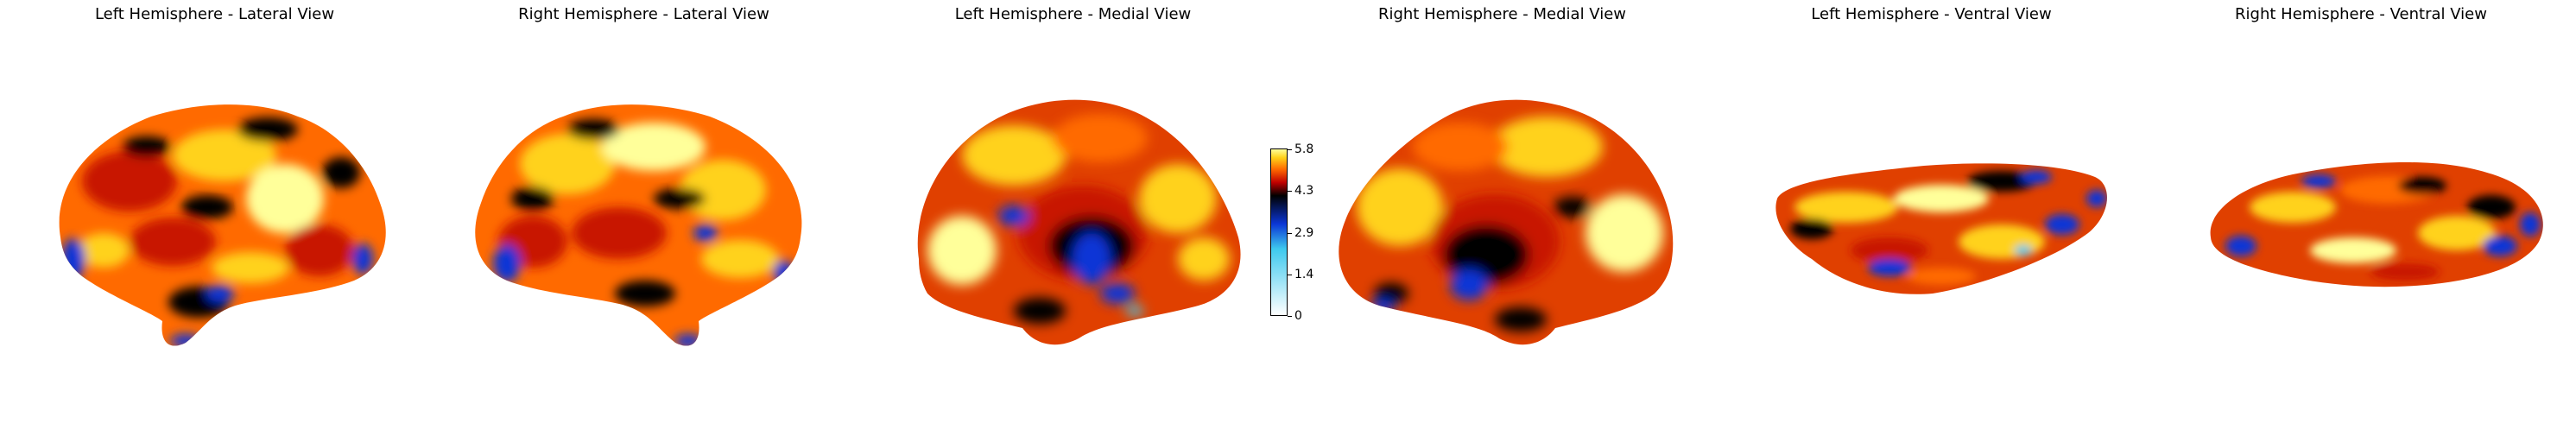  What do you see at coordinates (1279, 232) in the screenshot?
I see `colorbar` at bounding box center [1279, 232].